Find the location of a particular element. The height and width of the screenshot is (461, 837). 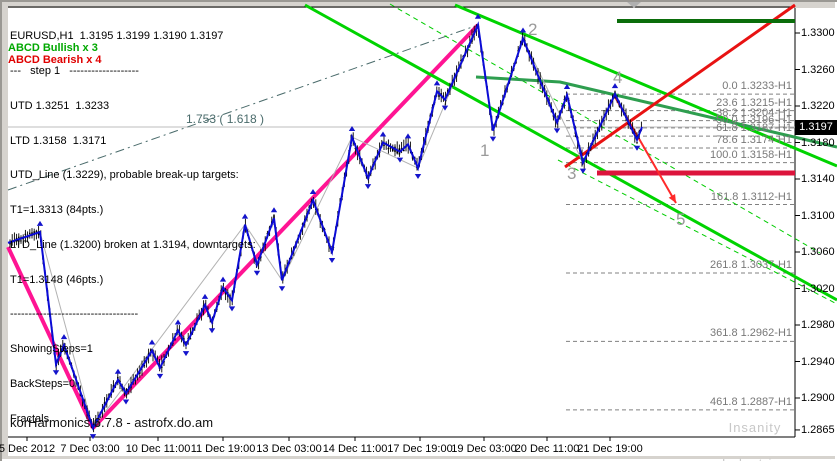

fib-label-23.6: 23.6 1.3215-H1 is located at coordinates (754, 102).